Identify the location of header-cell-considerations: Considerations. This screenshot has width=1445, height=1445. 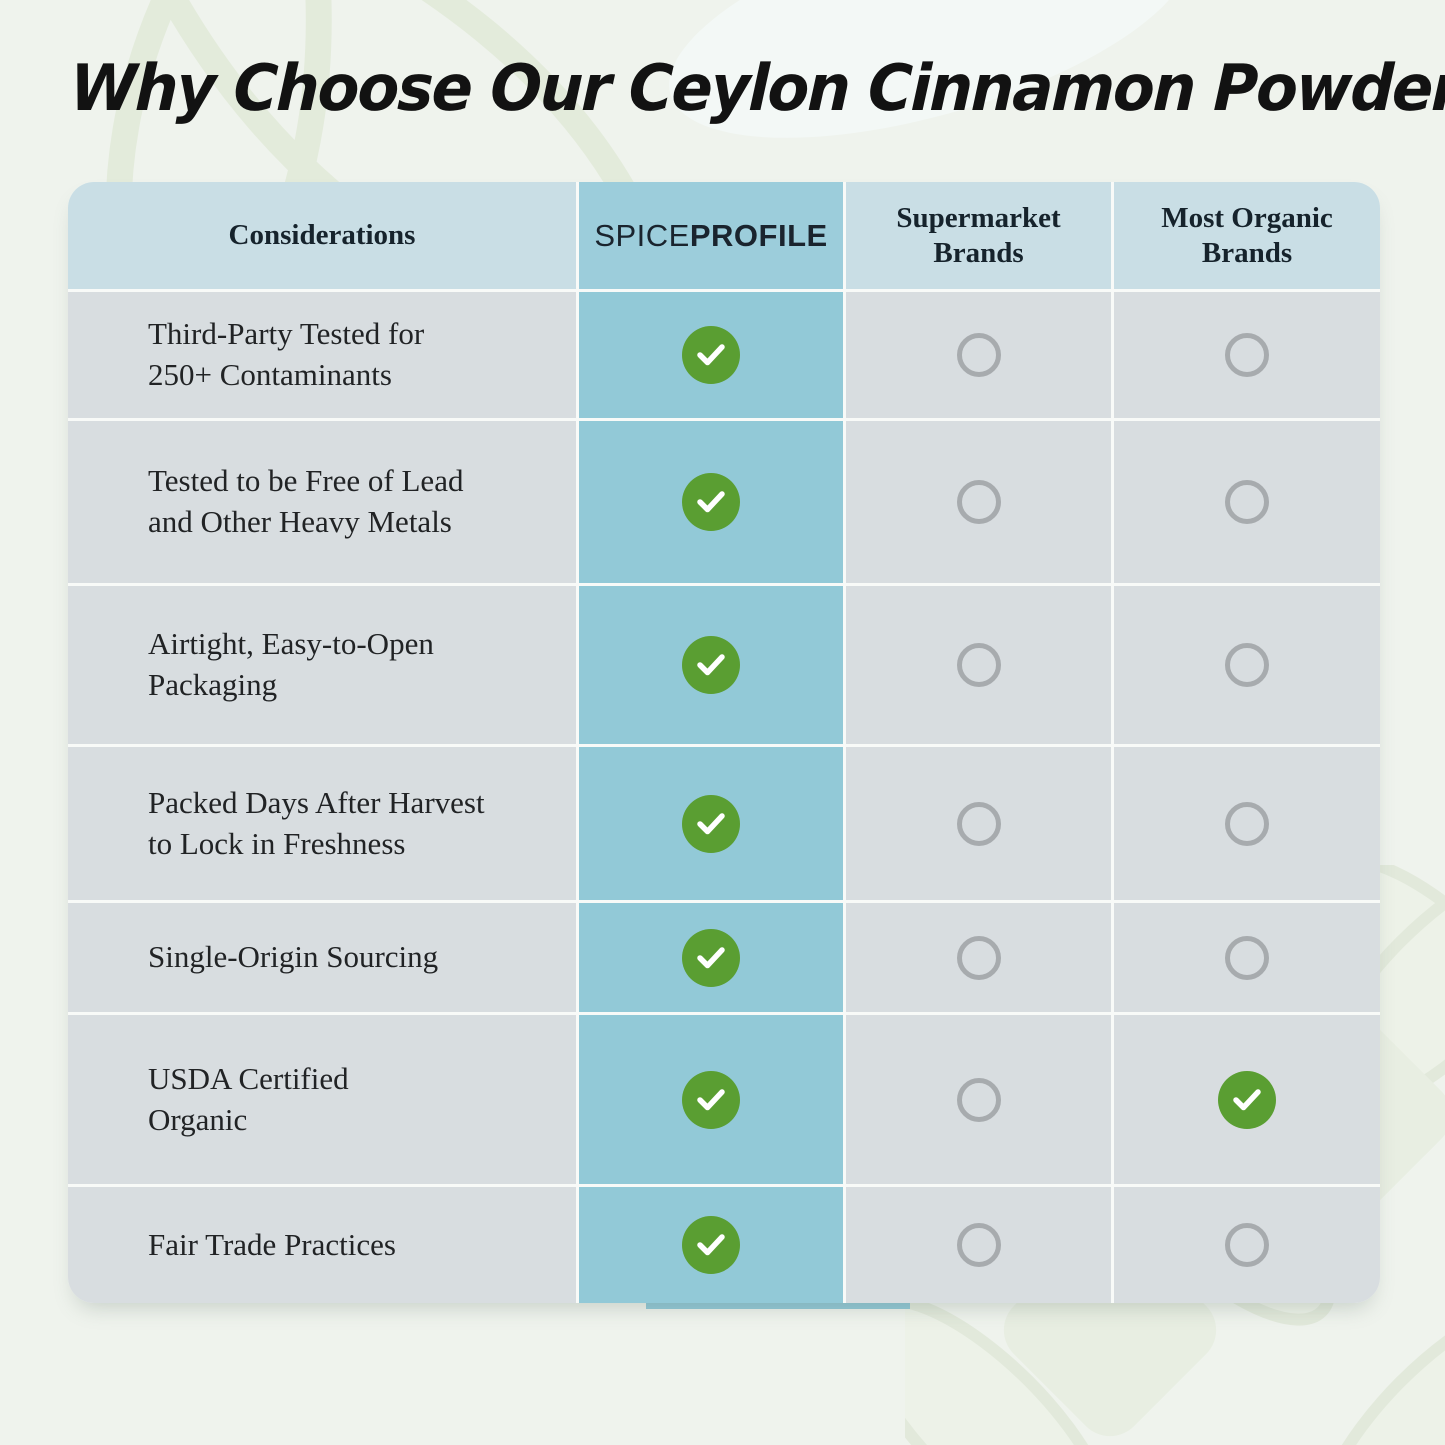
(322, 235).